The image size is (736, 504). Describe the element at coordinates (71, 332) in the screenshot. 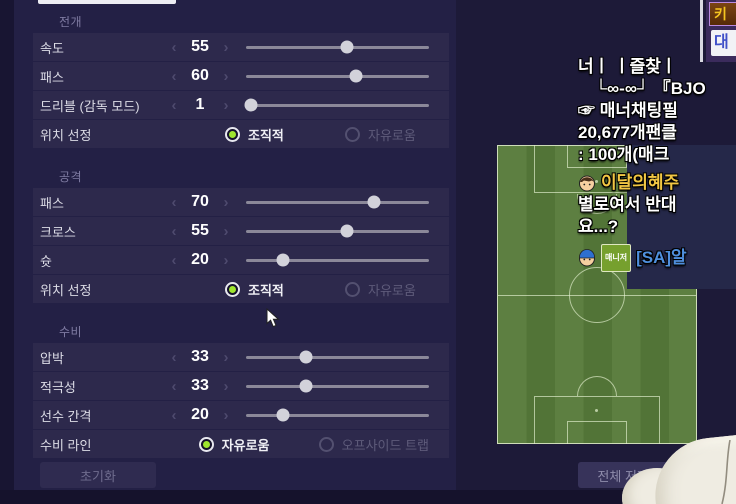

I see `section-title: 수비` at that location.